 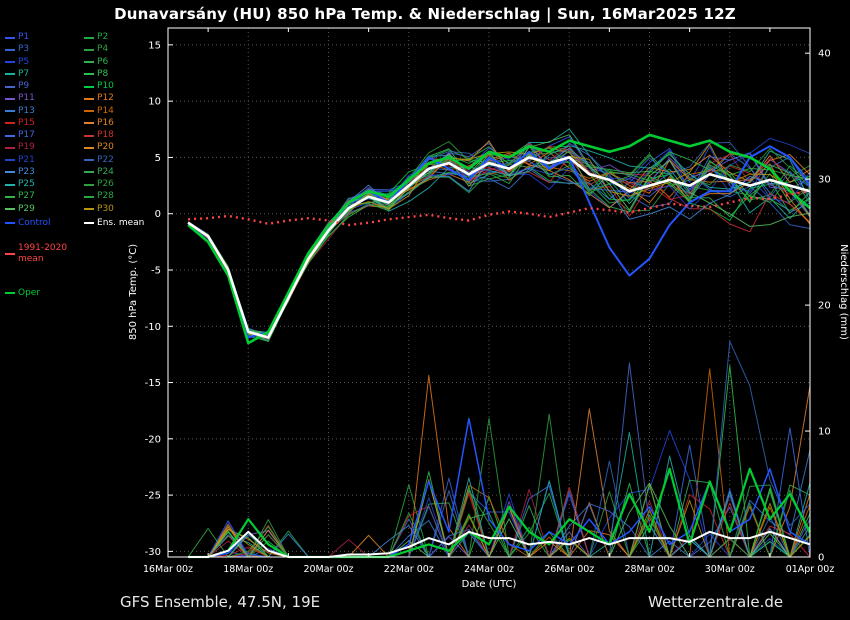 I want to click on legend-item-P21: P21, so click(x=44, y=160).